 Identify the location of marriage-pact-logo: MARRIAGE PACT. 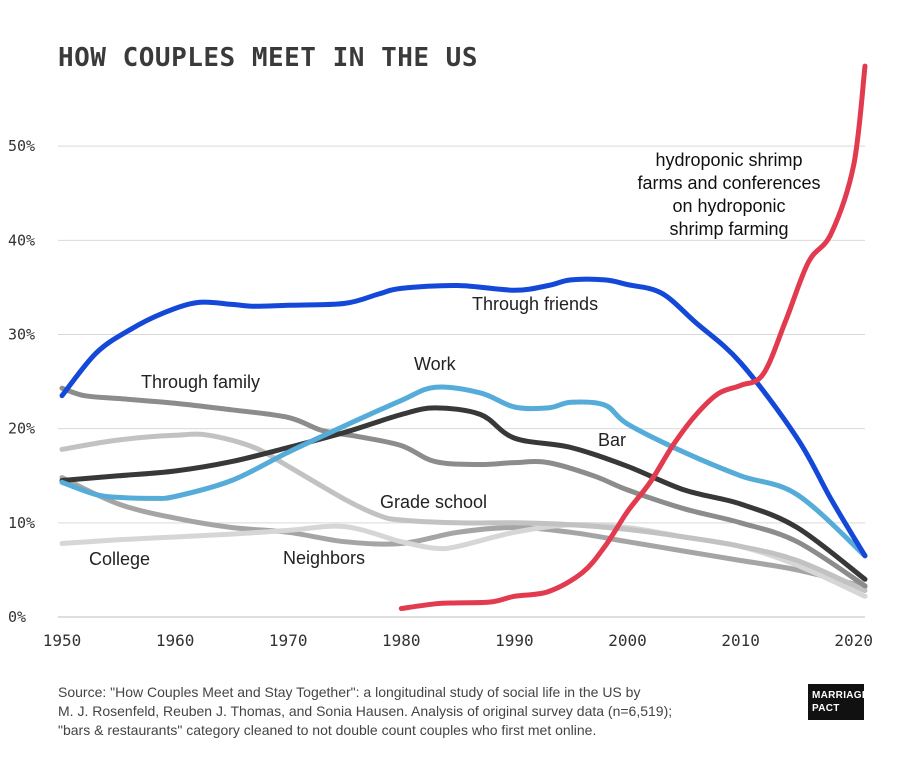
(838, 702).